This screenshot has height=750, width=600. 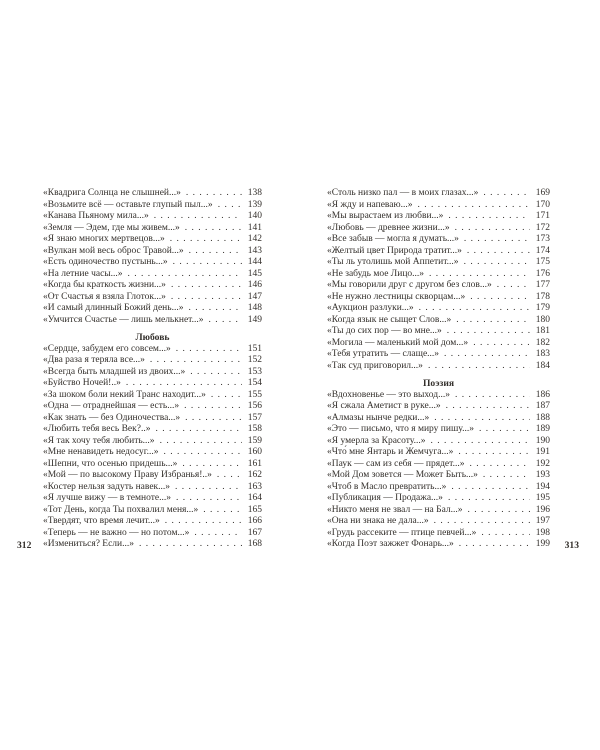 What do you see at coordinates (254, 498) in the screenshot?
I see `entry-page-number: 164` at bounding box center [254, 498].